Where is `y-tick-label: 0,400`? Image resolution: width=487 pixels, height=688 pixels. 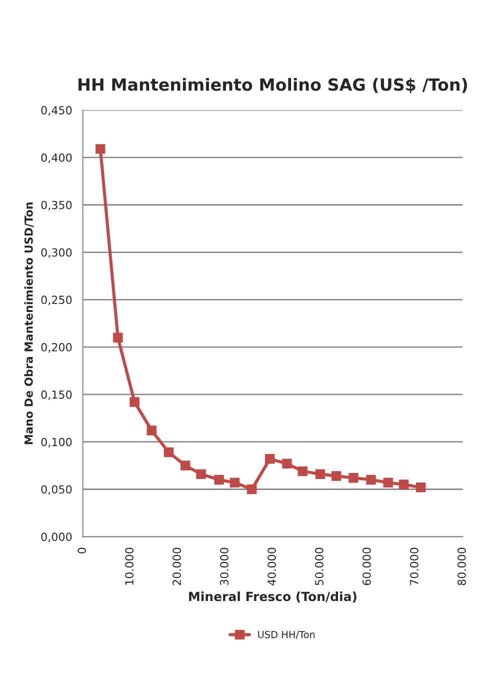 y-tick-label: 0,400 is located at coordinates (56, 158).